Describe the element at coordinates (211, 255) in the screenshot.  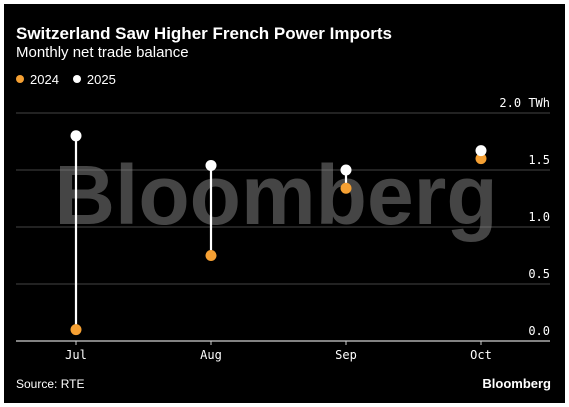
I see `point-2024-aug` at that location.